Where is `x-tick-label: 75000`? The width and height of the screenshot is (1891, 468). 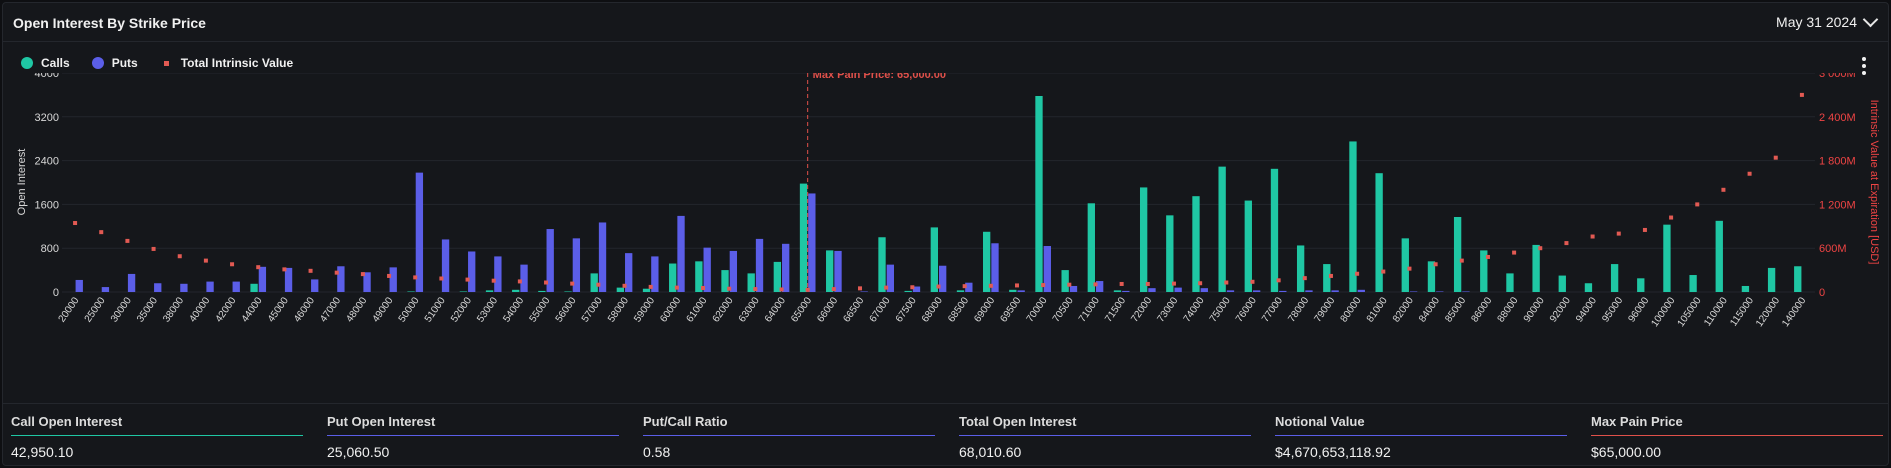
x-tick-label: 75000 is located at coordinates (1220, 309).